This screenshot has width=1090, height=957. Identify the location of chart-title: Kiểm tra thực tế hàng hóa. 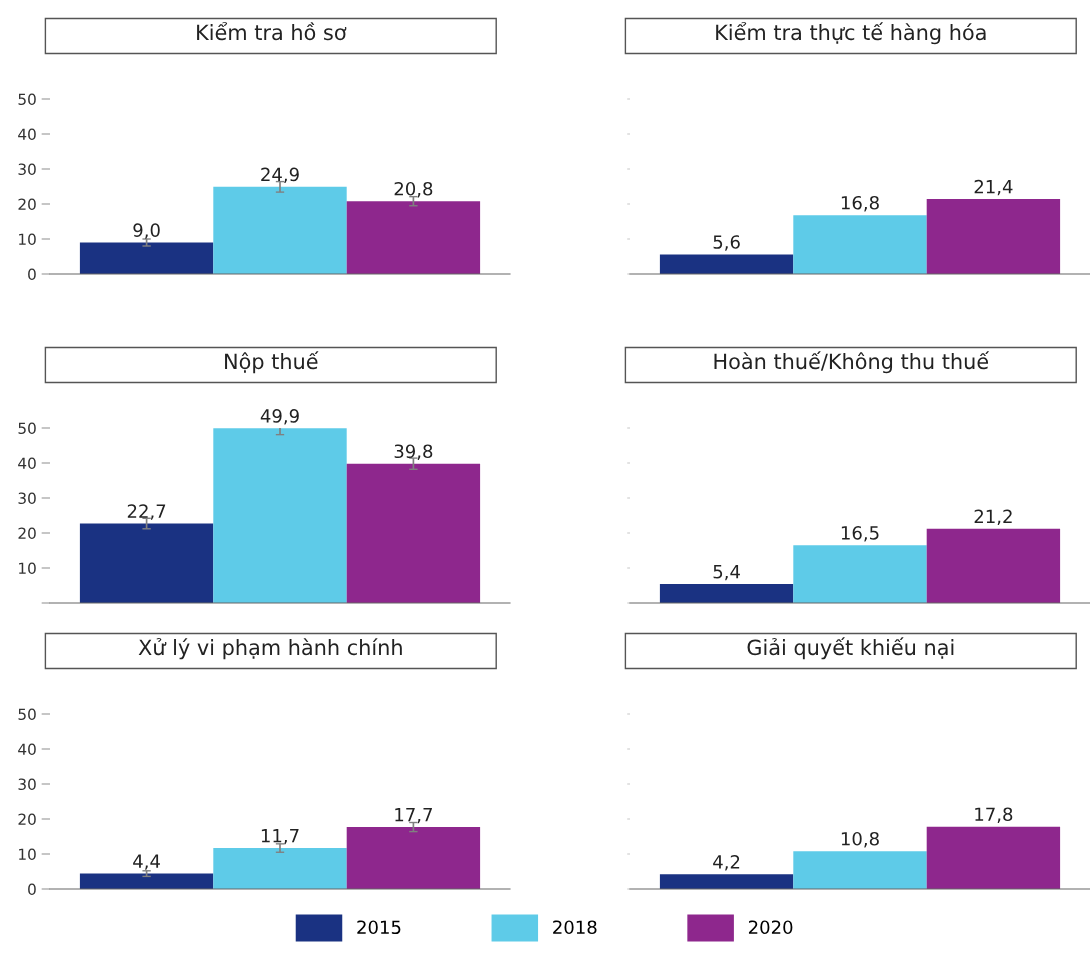
(851, 33).